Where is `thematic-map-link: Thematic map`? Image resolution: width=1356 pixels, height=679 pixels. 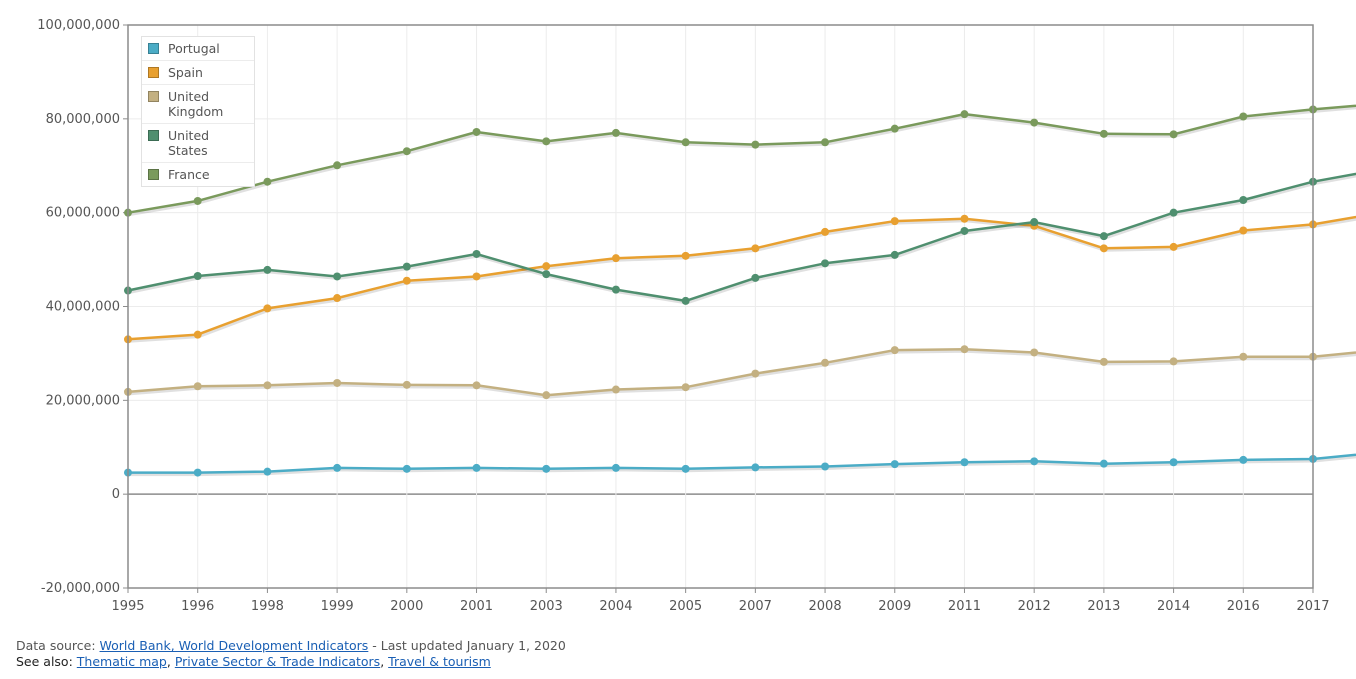
thematic-map-link: Thematic map is located at coordinates (121, 661).